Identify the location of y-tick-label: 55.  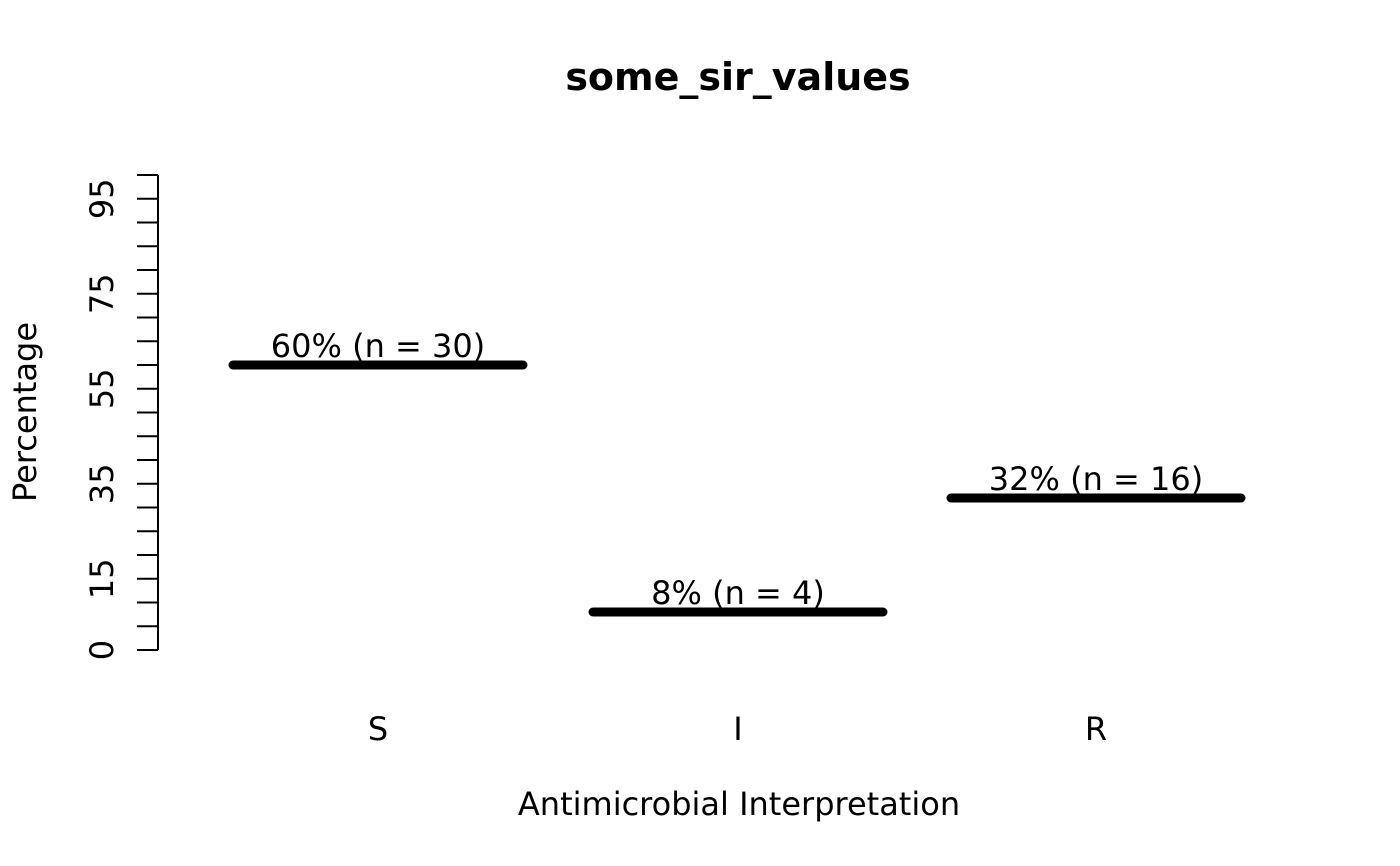
(102, 388).